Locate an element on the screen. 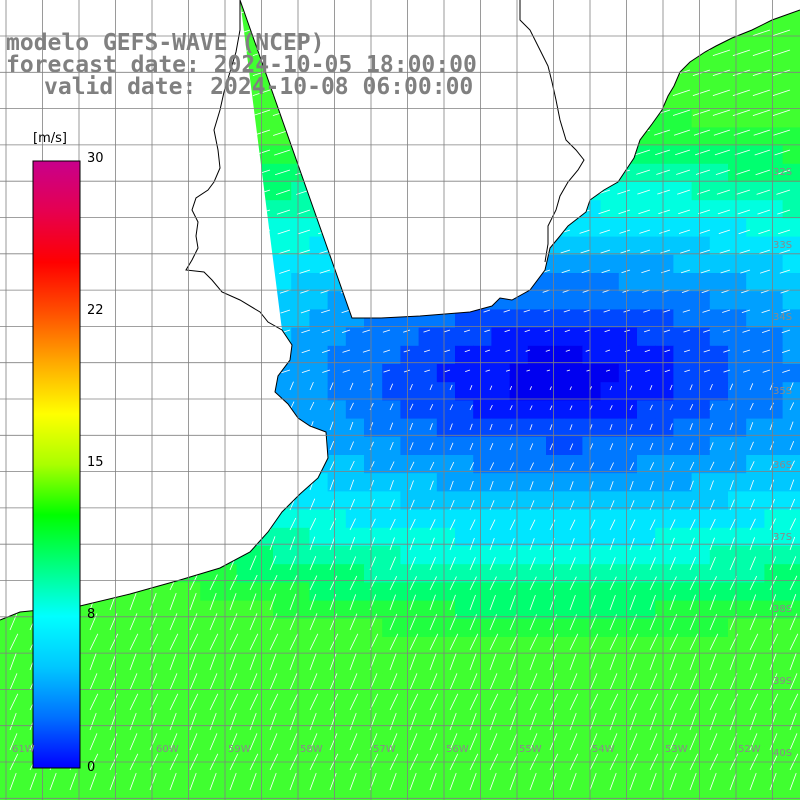  colorbar-tick: 15 is located at coordinates (95, 462).